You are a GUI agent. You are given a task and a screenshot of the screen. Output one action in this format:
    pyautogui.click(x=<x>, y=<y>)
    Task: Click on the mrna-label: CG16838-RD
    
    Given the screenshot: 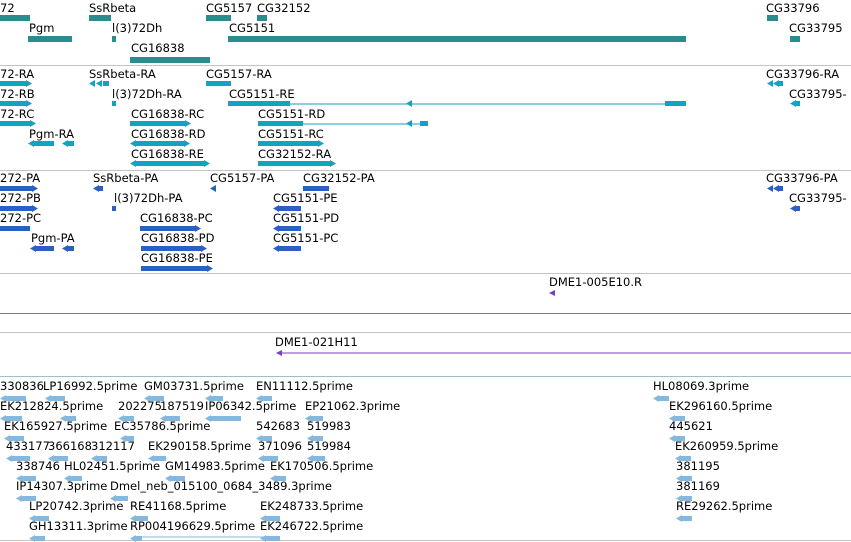 What is the action you would take?
    pyautogui.click(x=168, y=134)
    